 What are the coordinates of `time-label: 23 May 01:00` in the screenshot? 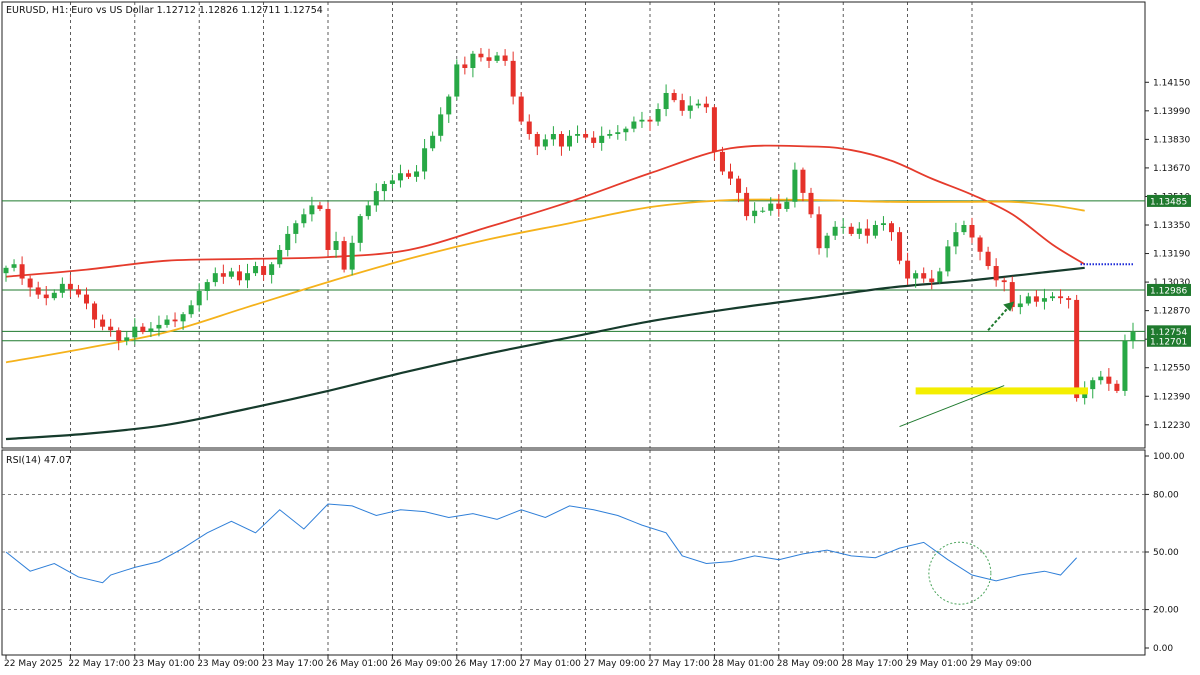 It's located at (164, 664).